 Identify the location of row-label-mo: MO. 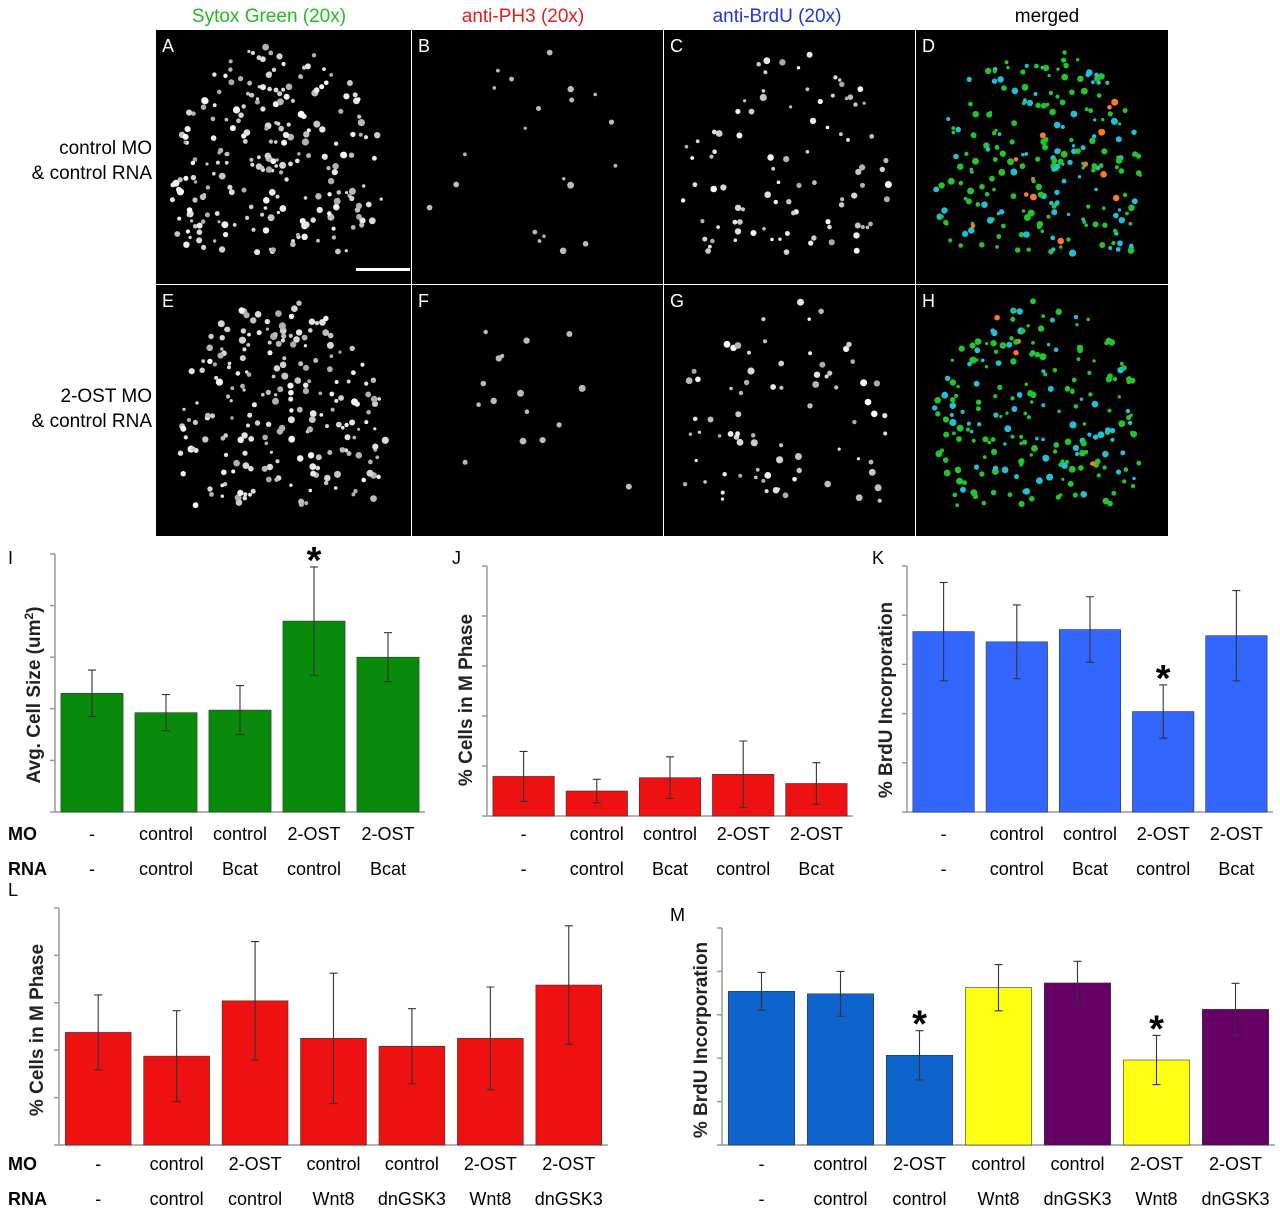
(22, 834).